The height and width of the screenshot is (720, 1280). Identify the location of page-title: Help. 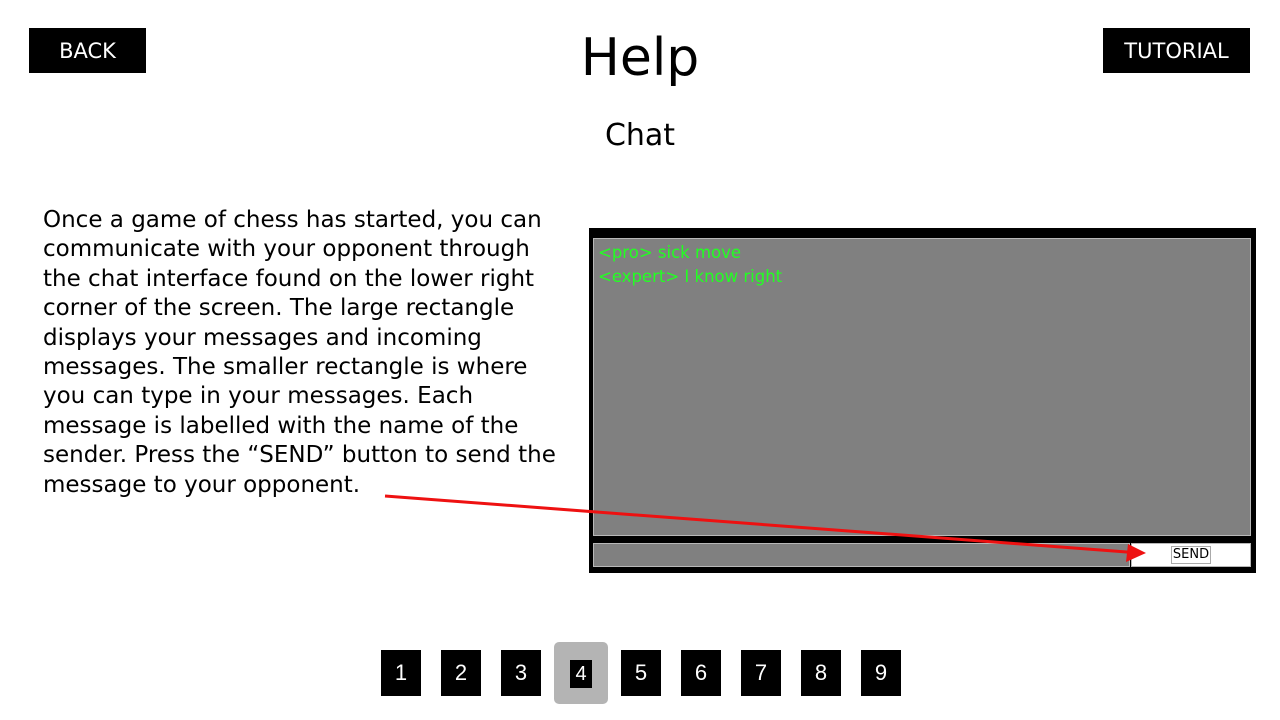
(640, 58).